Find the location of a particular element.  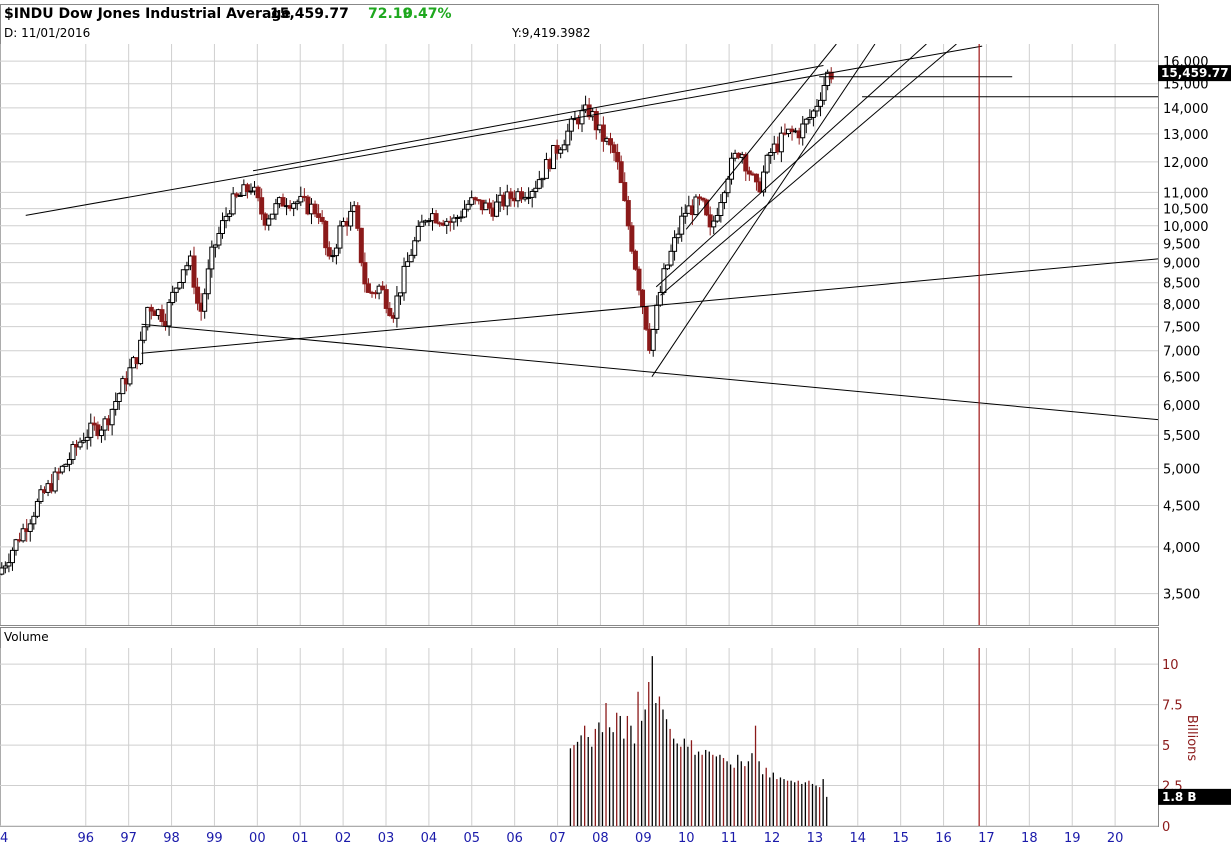

y-readout: Y:9,419.3982 is located at coordinates (551, 33).